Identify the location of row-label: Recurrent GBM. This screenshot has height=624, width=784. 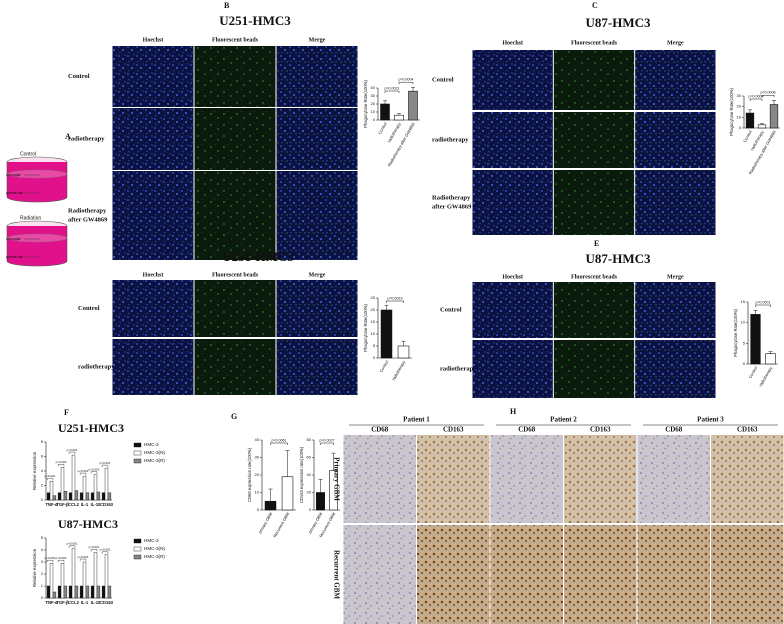
(336, 574).